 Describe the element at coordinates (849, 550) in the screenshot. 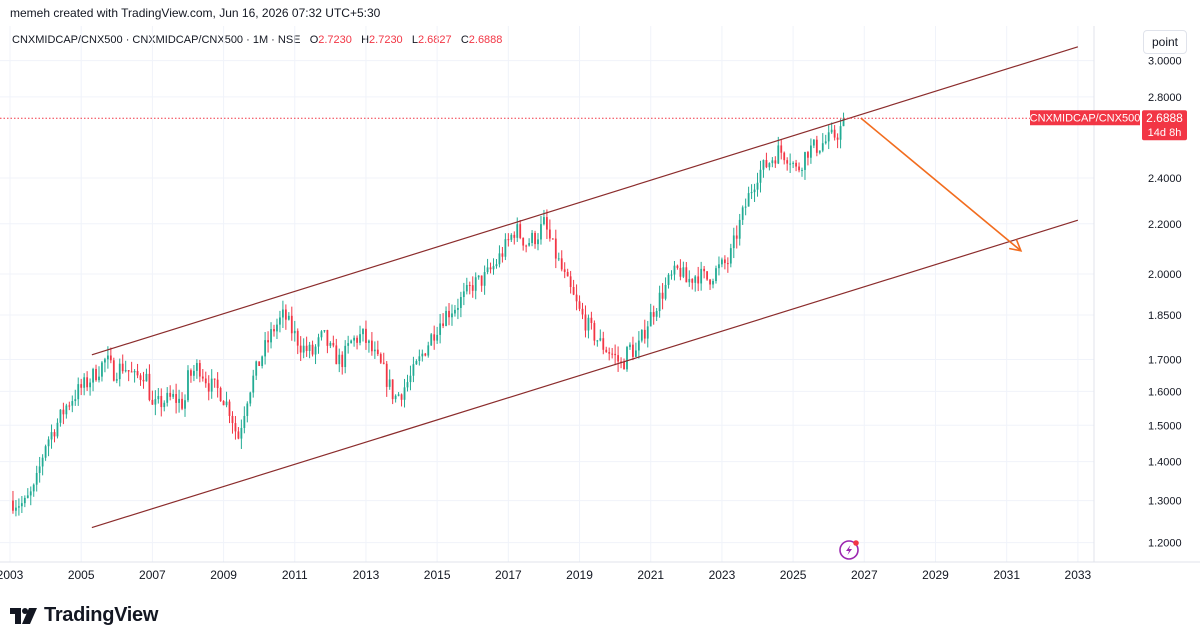

I see `lightning-icon` at that location.